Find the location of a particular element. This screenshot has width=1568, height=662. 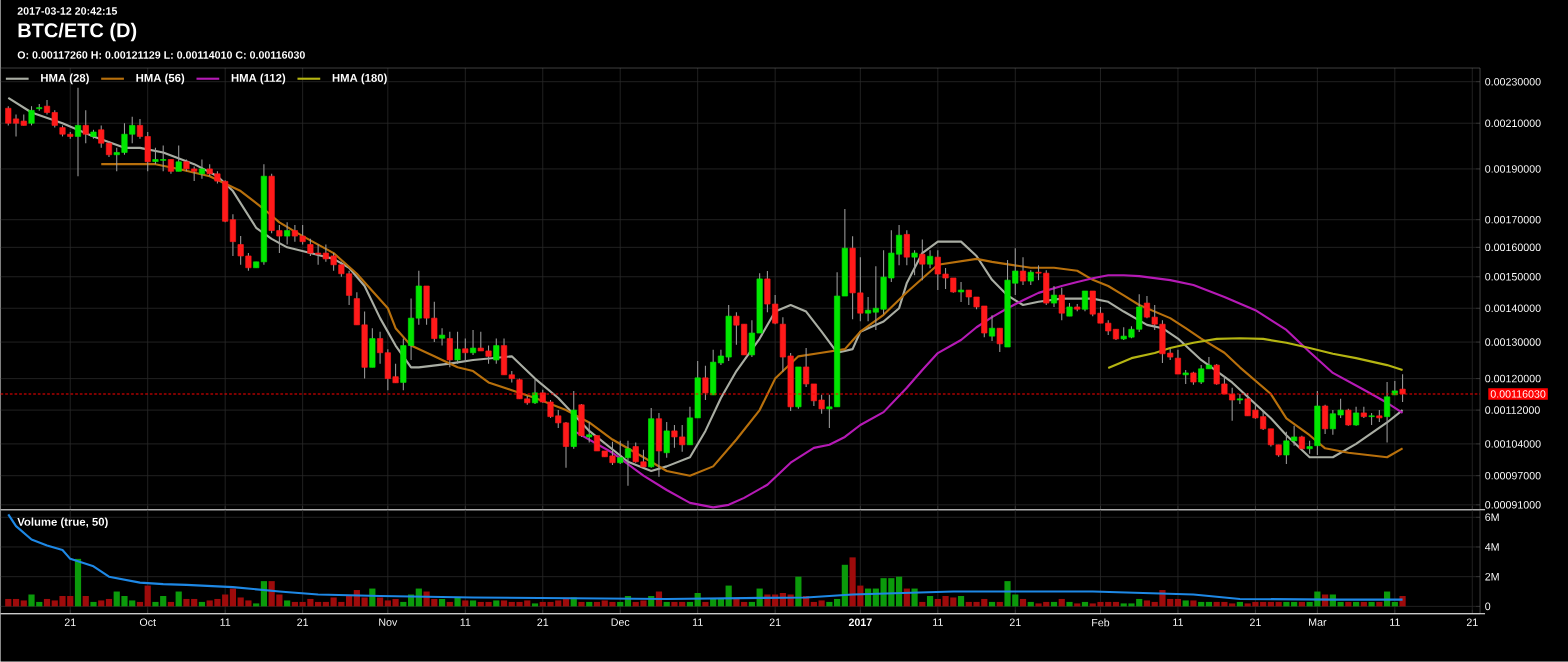

y-tick-label: 2M is located at coordinates (1492, 577).